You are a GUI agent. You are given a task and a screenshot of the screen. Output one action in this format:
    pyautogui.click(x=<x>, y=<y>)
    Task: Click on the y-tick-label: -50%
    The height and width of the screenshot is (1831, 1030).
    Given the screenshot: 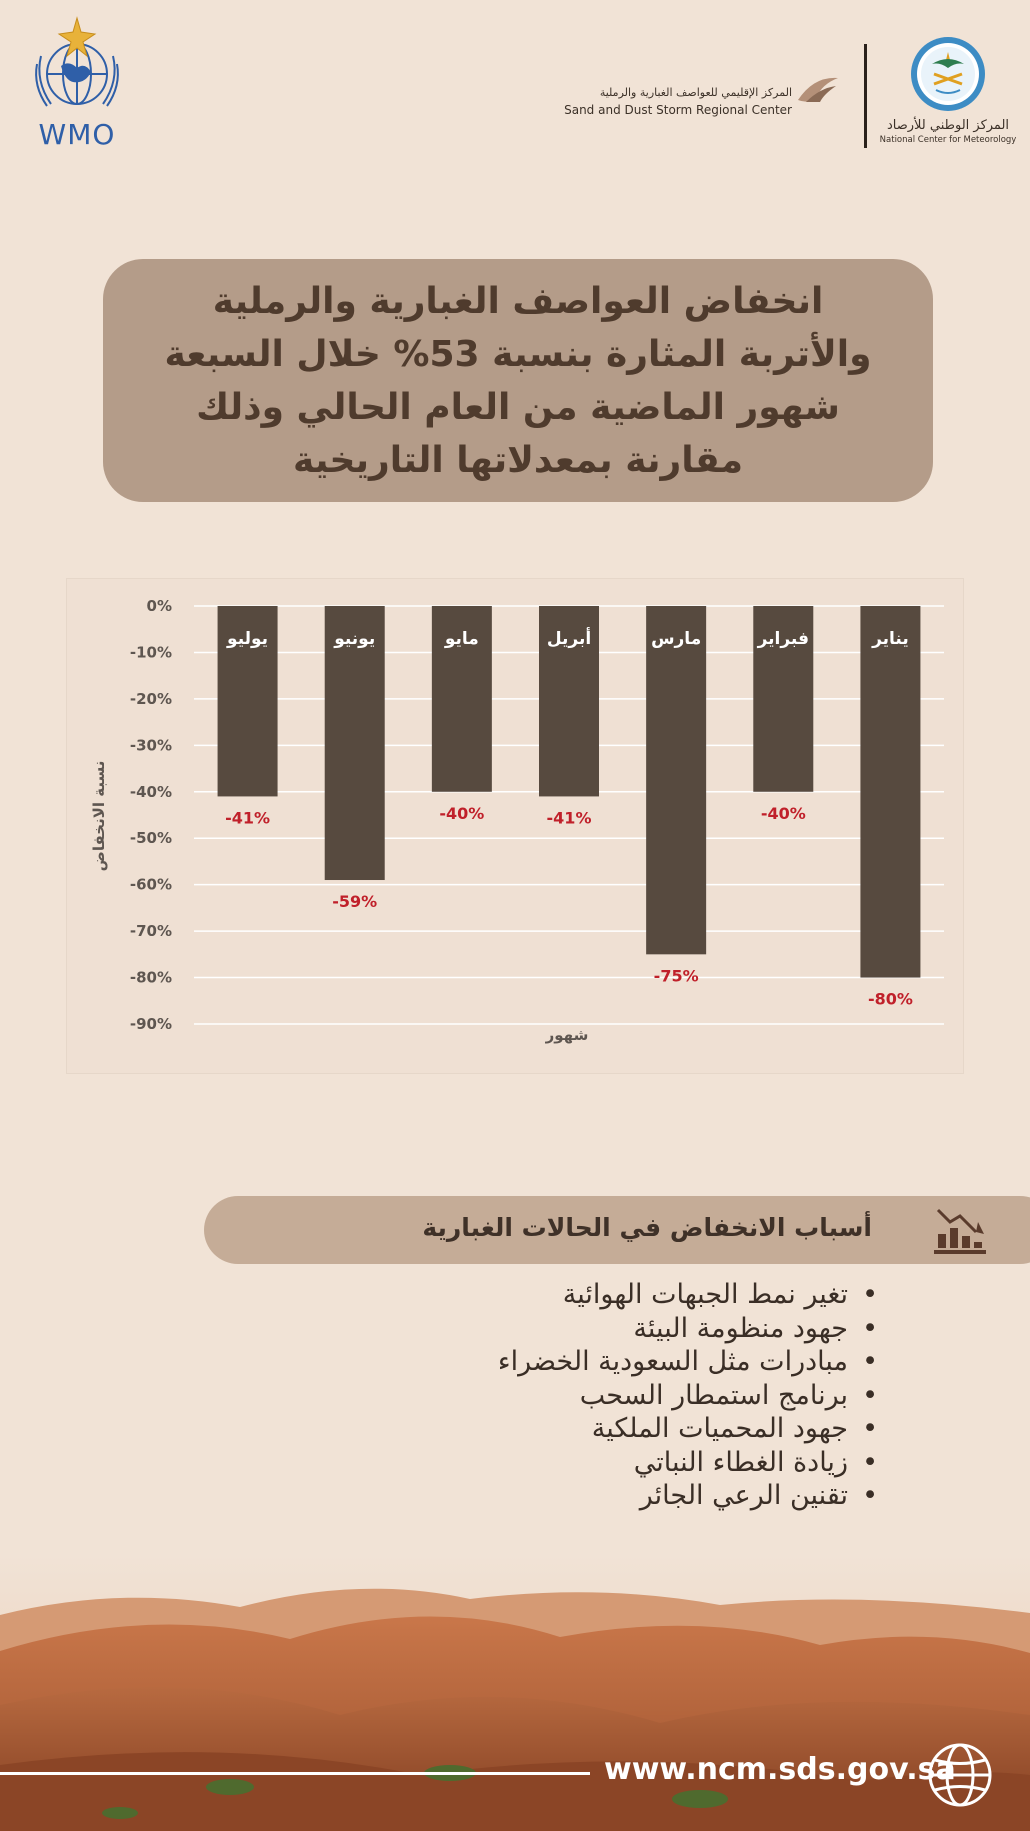 What is the action you would take?
    pyautogui.click(x=151, y=838)
    